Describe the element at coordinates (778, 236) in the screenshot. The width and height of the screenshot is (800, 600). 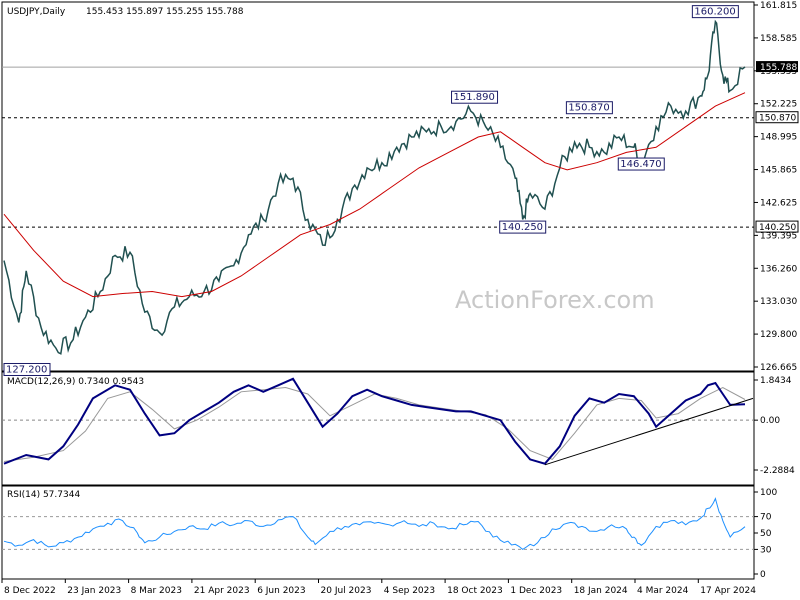
I see `price-tick-label: 139.395` at that location.